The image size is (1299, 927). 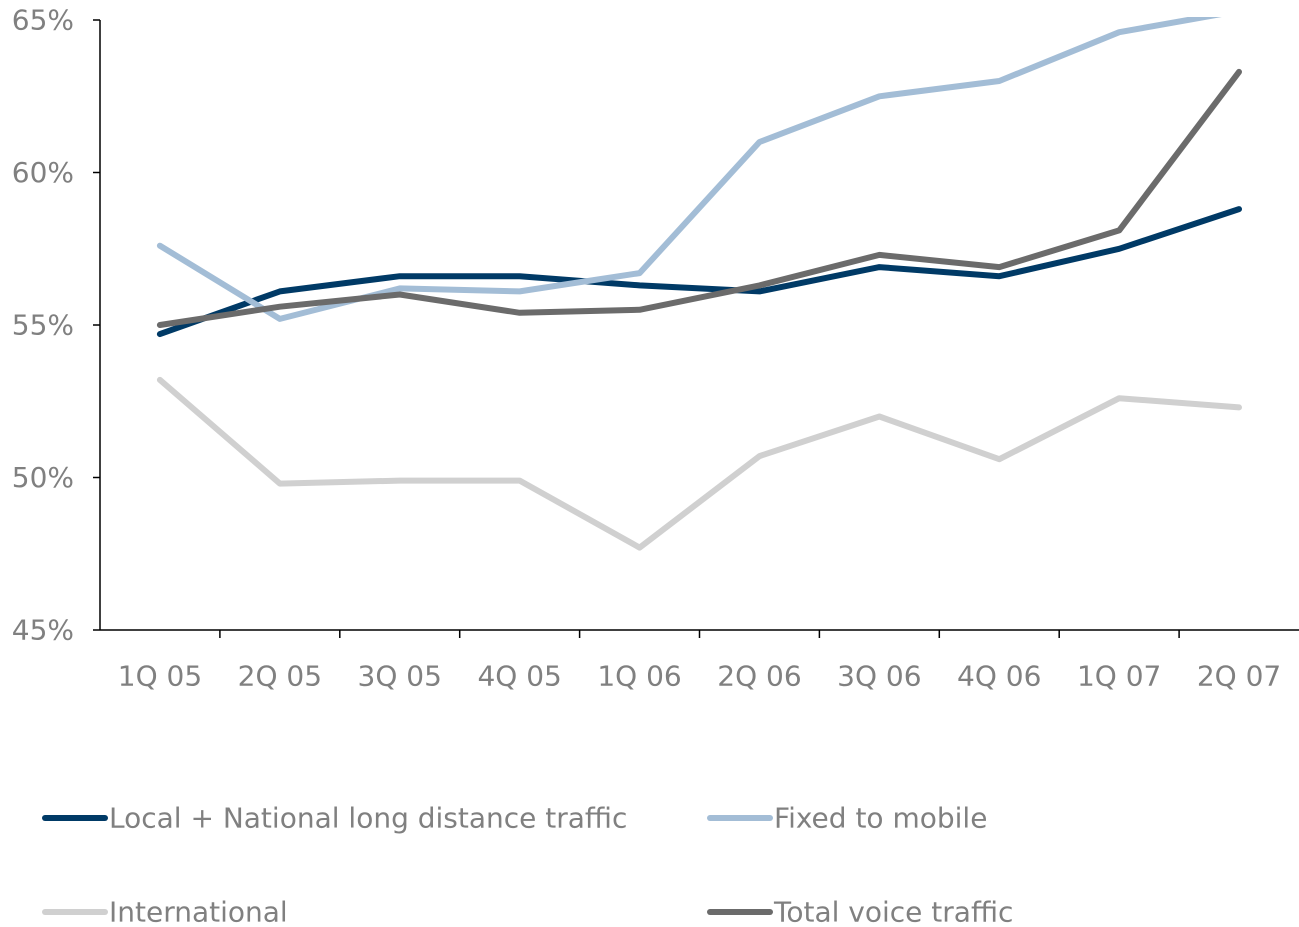 I want to click on x-tick-label: 2Q 06, so click(x=759, y=676).